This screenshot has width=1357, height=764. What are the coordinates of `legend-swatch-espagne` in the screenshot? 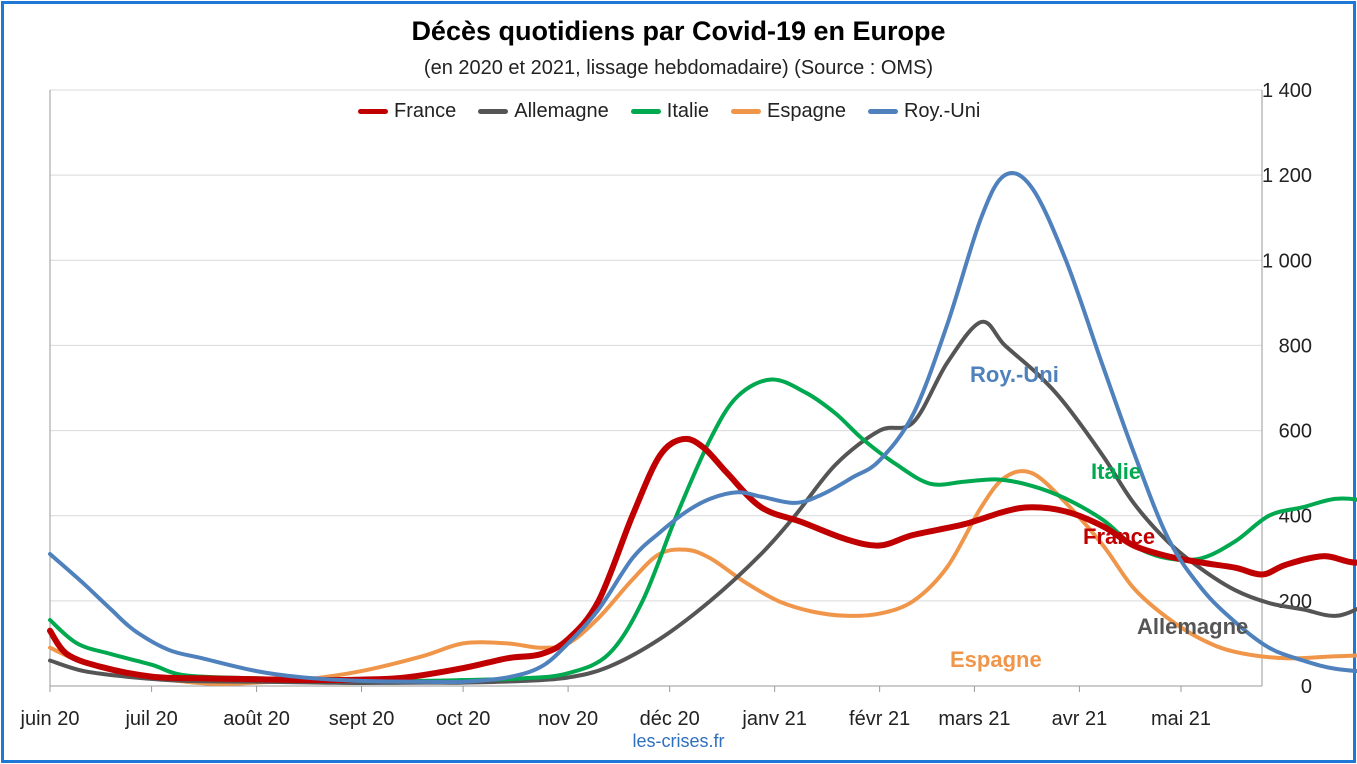 It's located at (746, 111).